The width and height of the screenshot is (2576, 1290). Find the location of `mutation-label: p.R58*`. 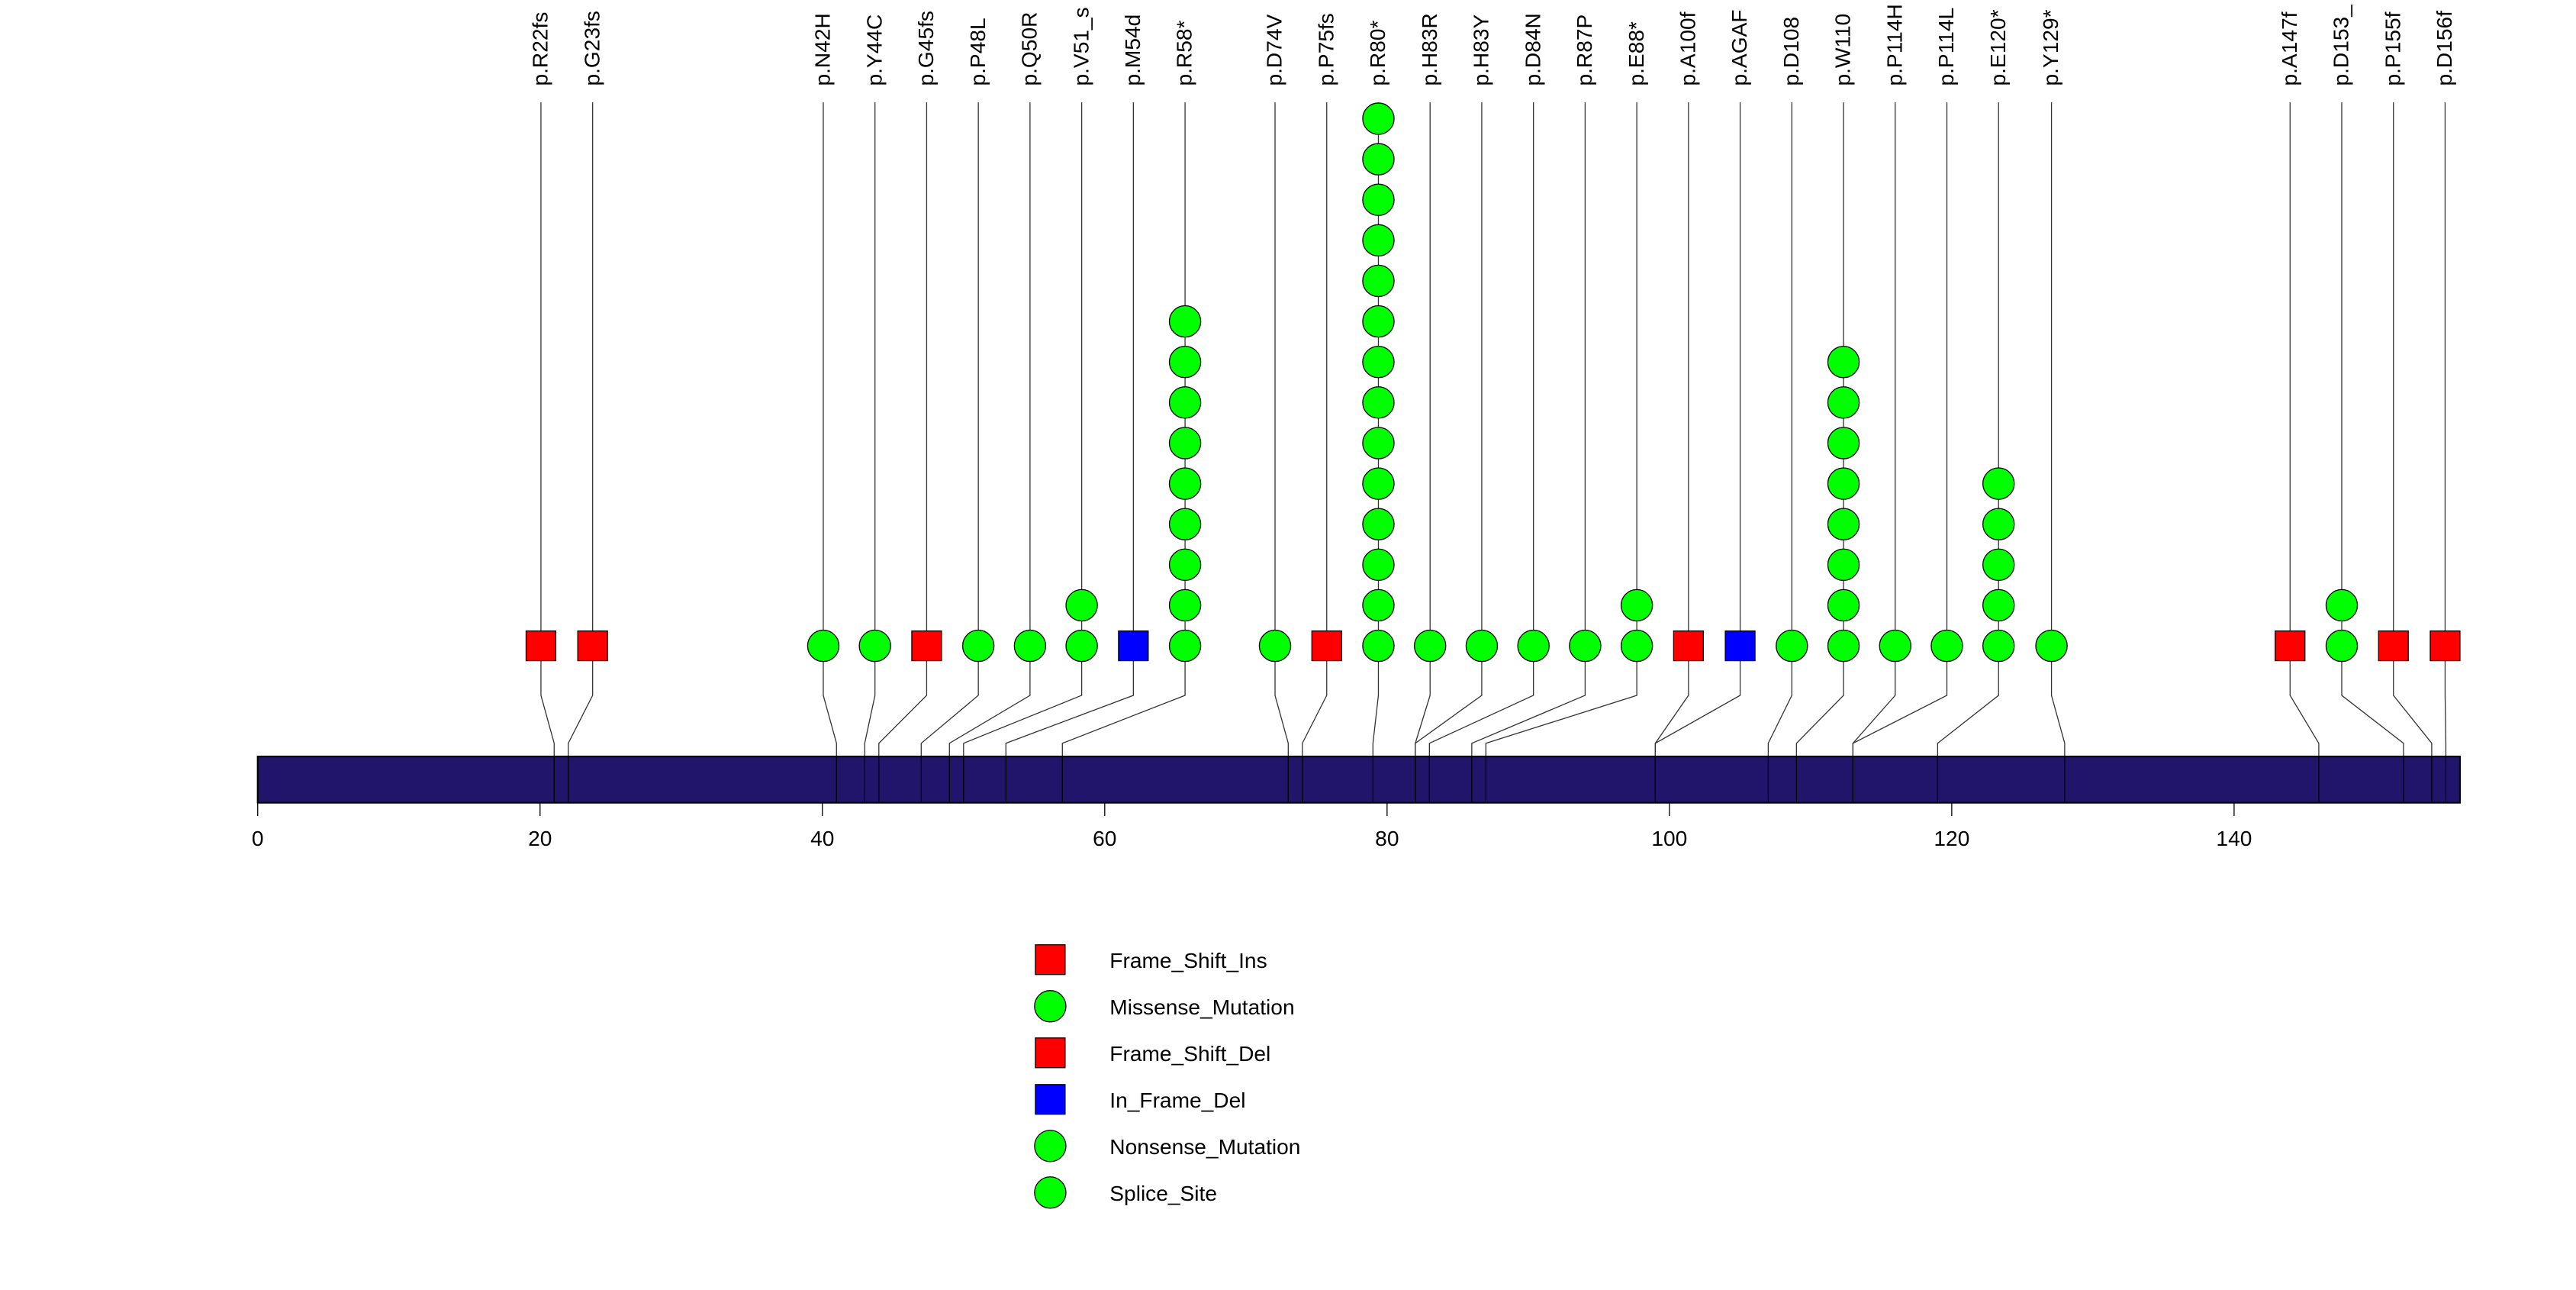

mutation-label: p.R58* is located at coordinates (1184, 53).